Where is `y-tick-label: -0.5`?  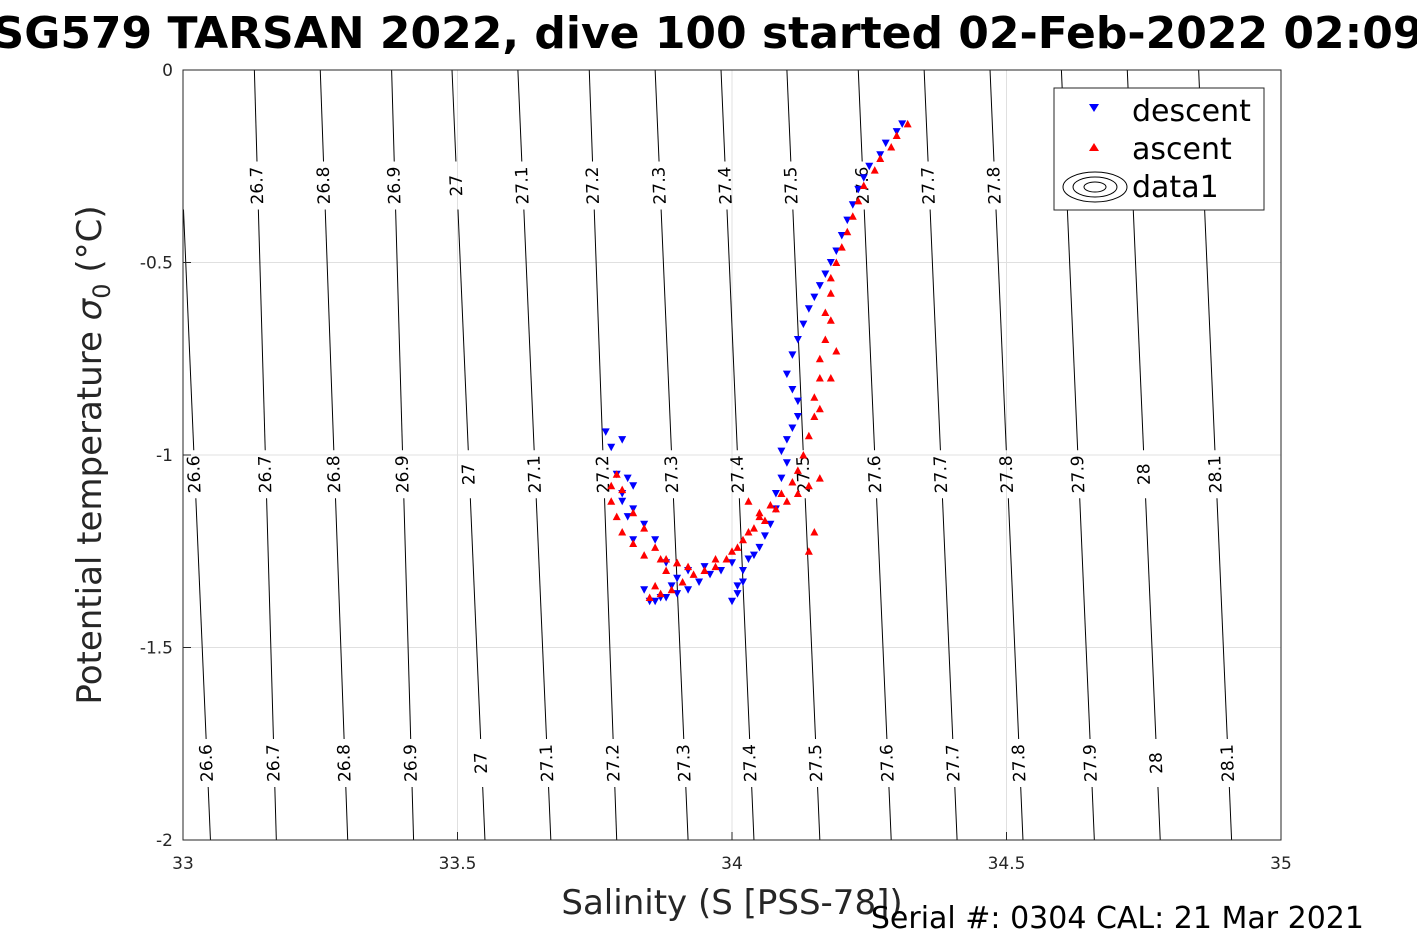 y-tick-label: -0.5 is located at coordinates (156, 264).